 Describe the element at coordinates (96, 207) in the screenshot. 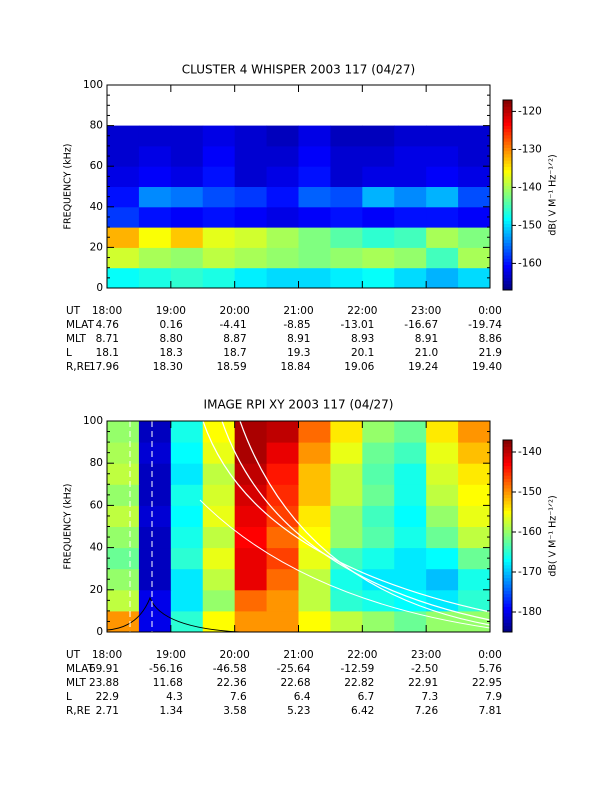

I see `y-tick-label: 40` at that location.